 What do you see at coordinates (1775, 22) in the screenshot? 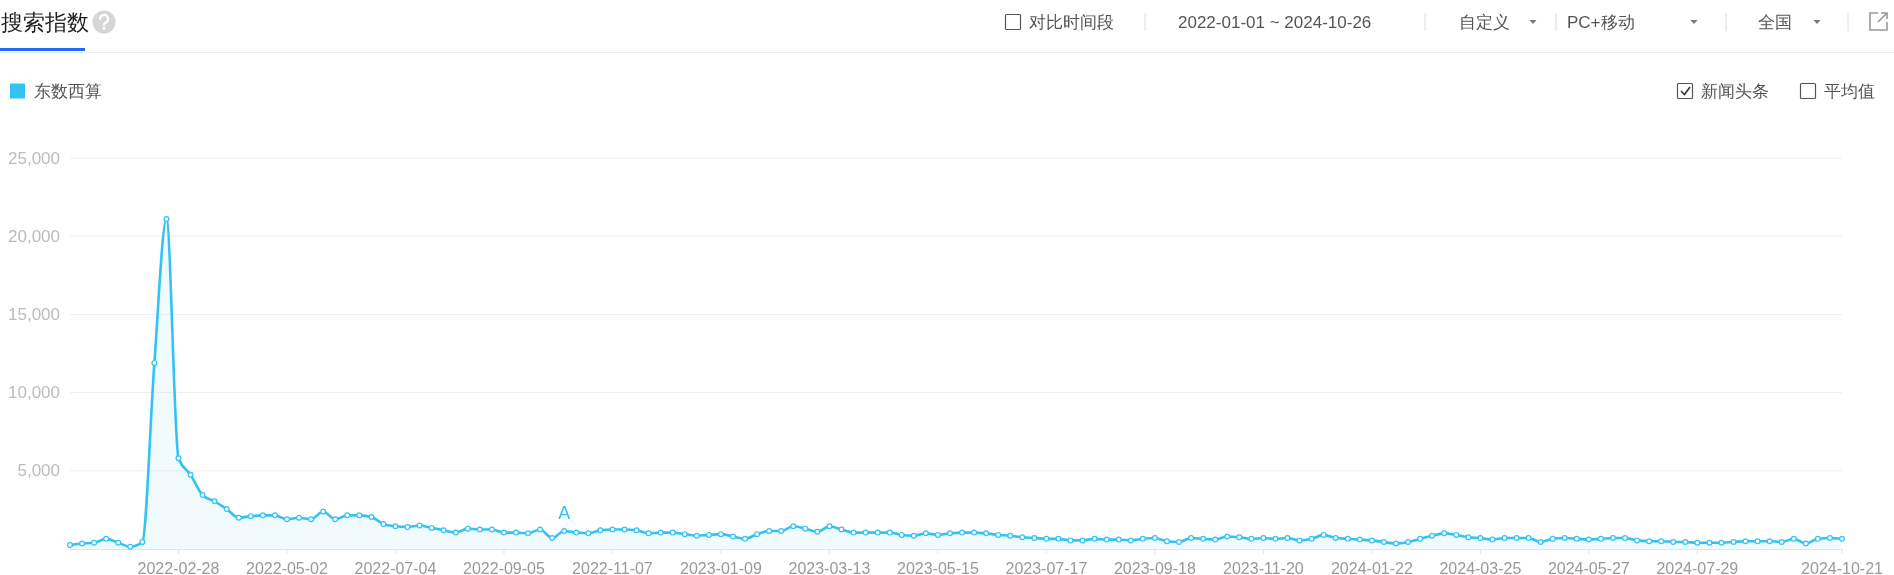
I see `text: 全国` at bounding box center [1775, 22].